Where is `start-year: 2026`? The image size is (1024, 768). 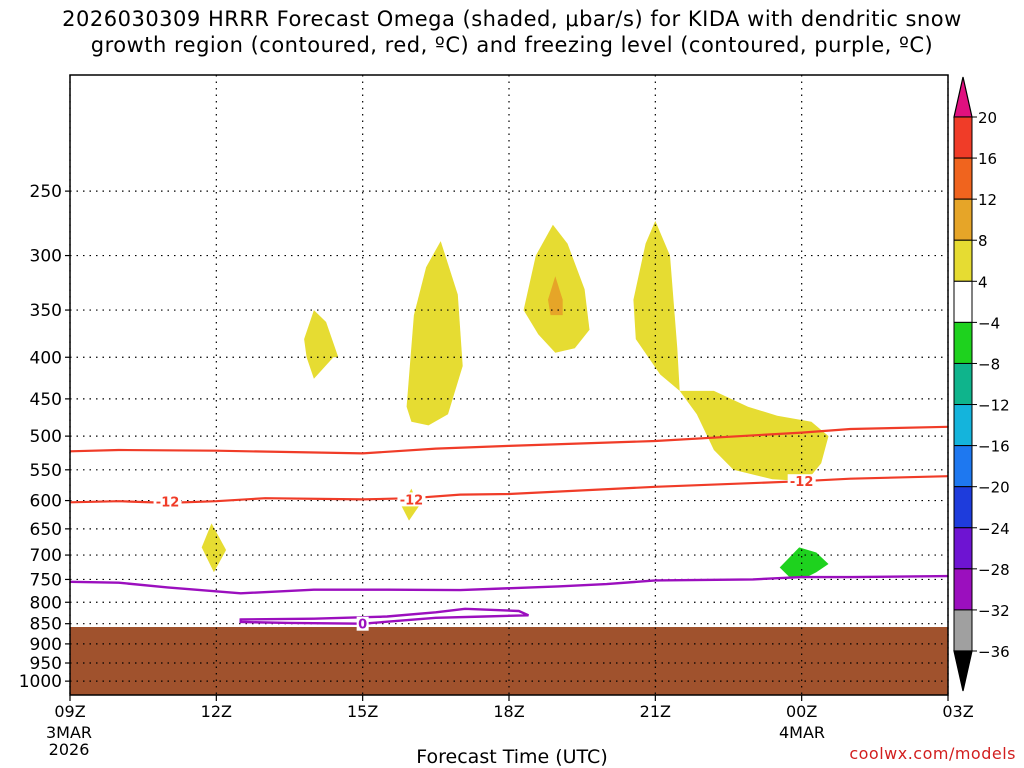
start-year: 2026 is located at coordinates (69, 749).